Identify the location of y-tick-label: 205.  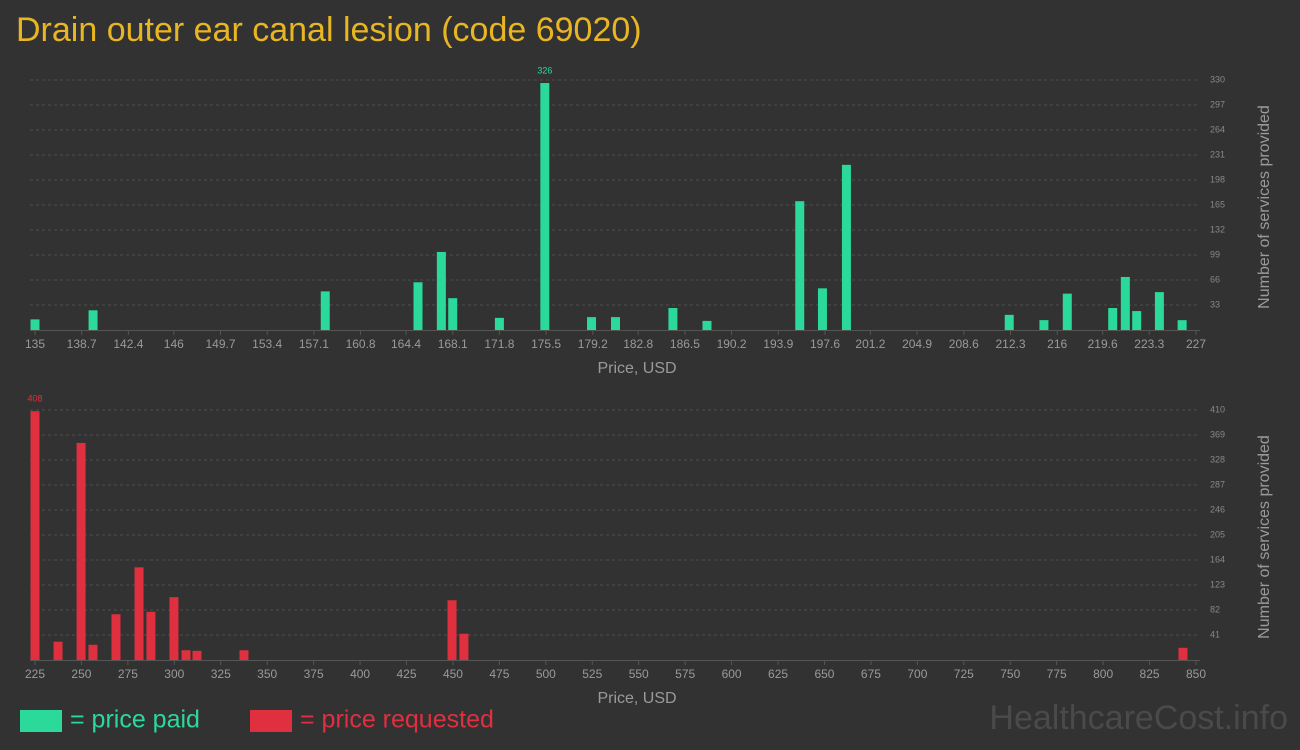
(1217, 534).